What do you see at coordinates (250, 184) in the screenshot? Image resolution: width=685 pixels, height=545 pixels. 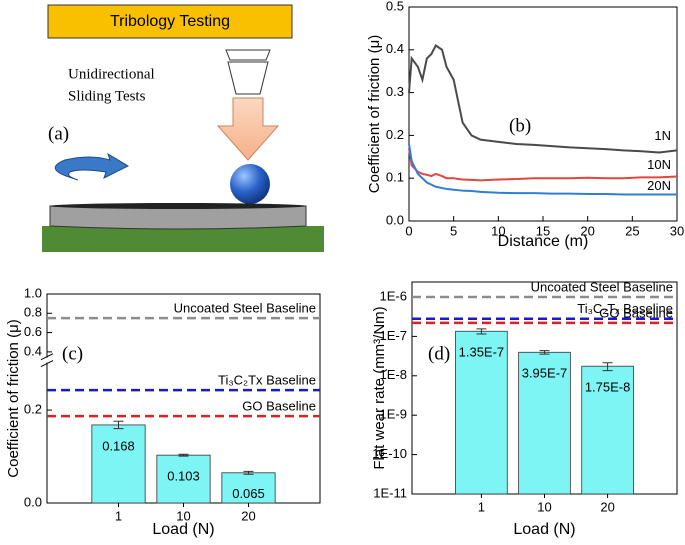 I see `ball` at bounding box center [250, 184].